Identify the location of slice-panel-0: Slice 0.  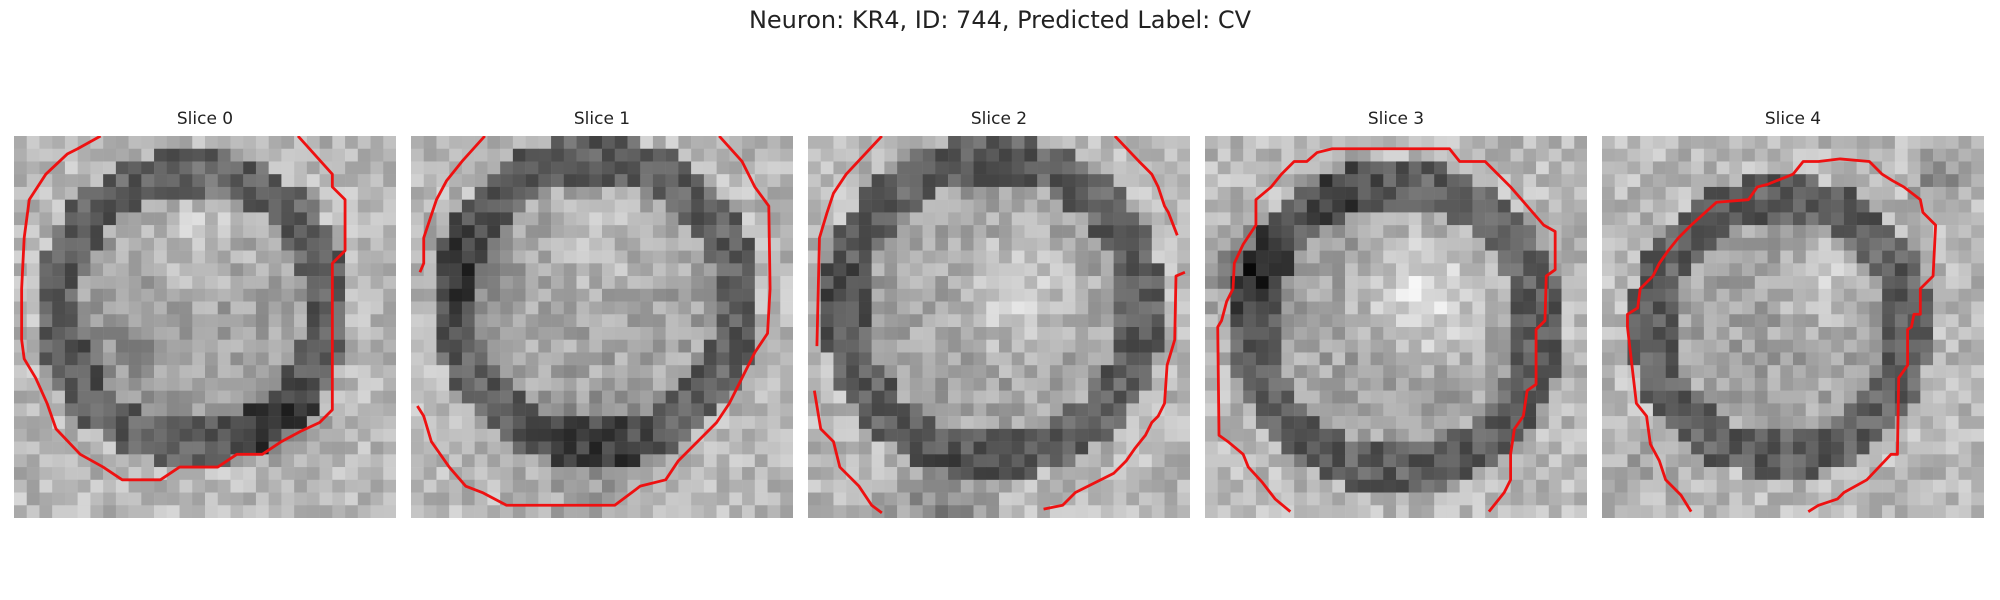
(205, 313).